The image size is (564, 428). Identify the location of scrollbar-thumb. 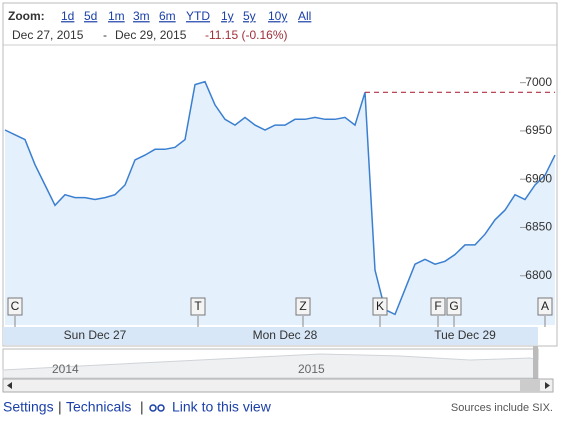
(530, 385).